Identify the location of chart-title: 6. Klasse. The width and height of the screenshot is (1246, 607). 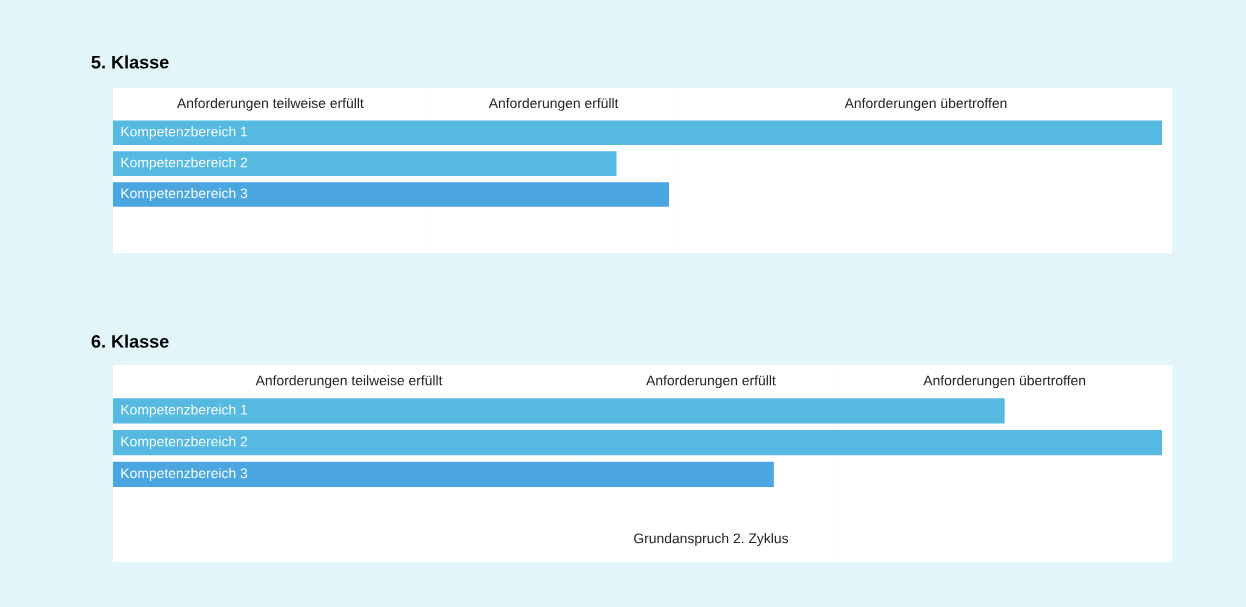
(130, 341).